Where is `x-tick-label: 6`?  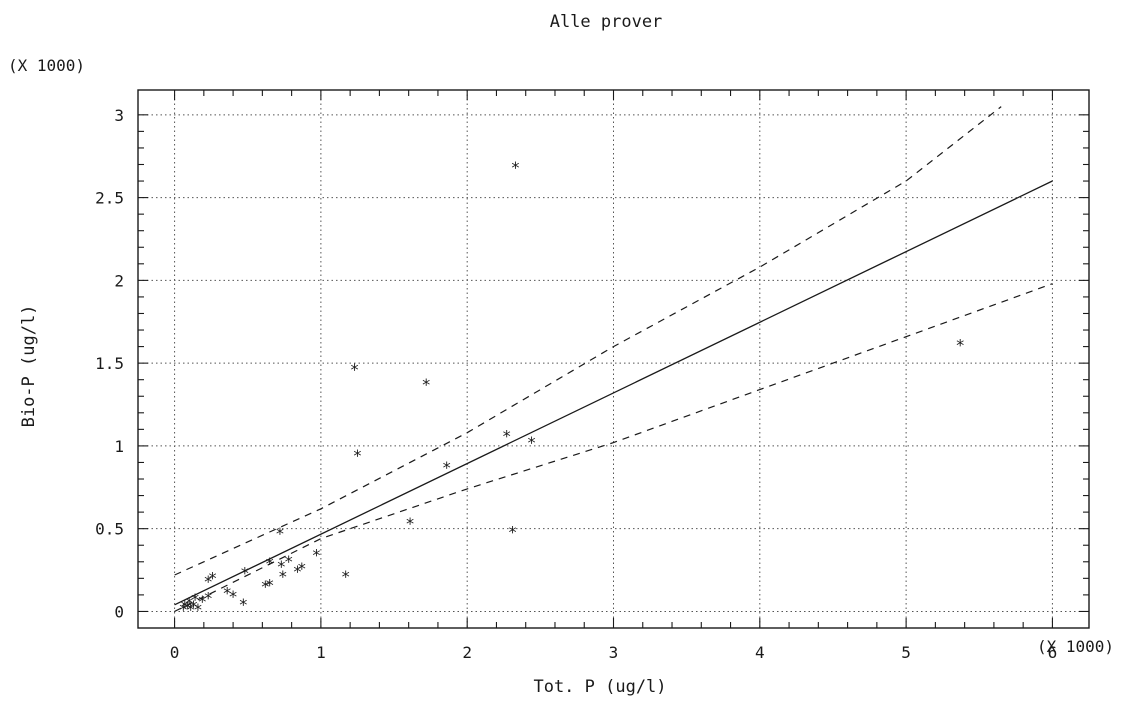 x-tick-label: 6 is located at coordinates (1053, 652).